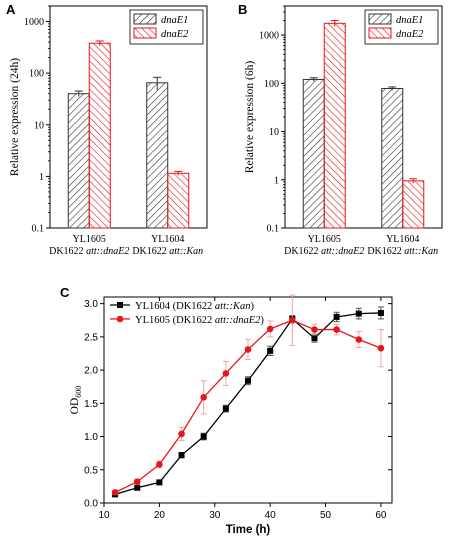  Describe the element at coordinates (175, 306) in the screenshot. I see `legend-label-prefix: YL1604 (DK1622` at that location.